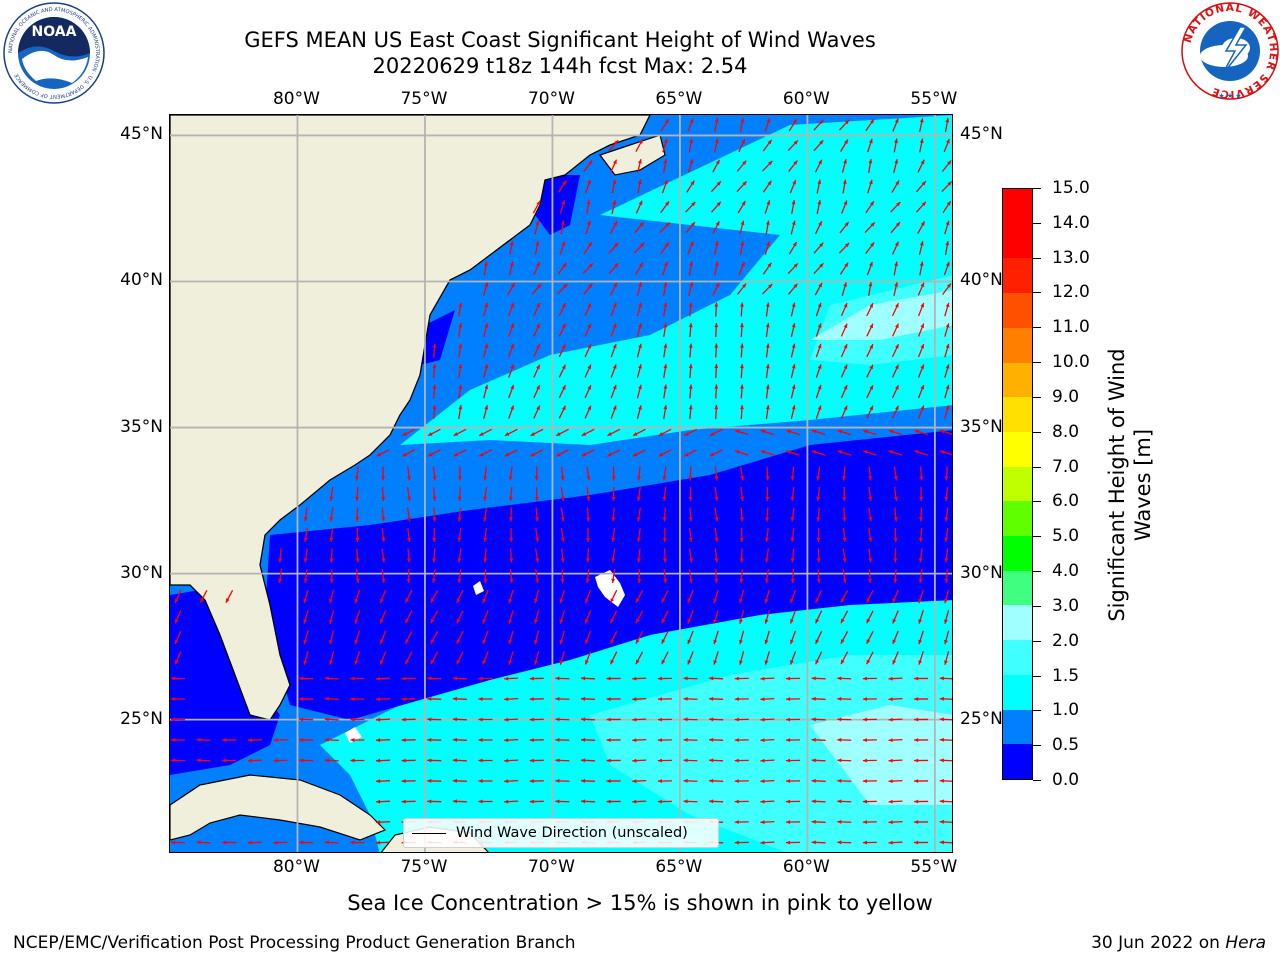 The height and width of the screenshot is (960, 1280). Describe the element at coordinates (54, 32) in the screenshot. I see `noaa-logo-text: NOAA` at that location.